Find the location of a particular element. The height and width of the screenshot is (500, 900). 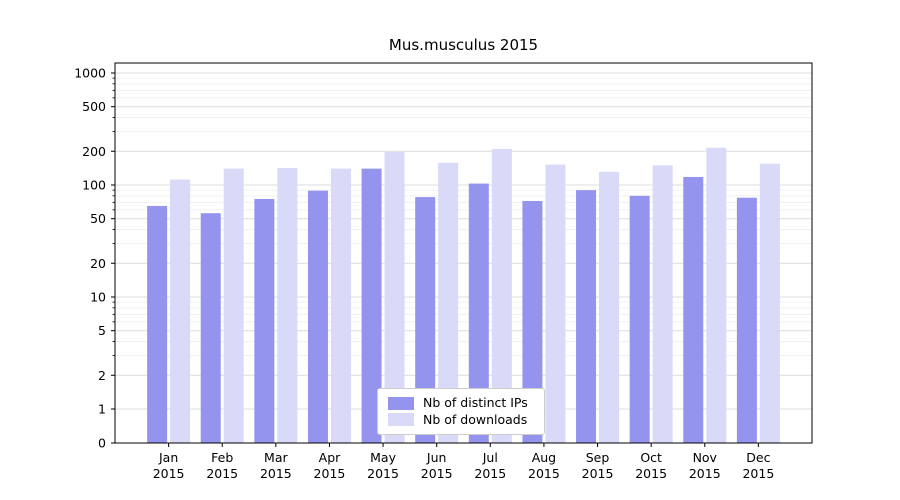

bar-nb-of-downloads-jul-2015 is located at coordinates (501, 295).